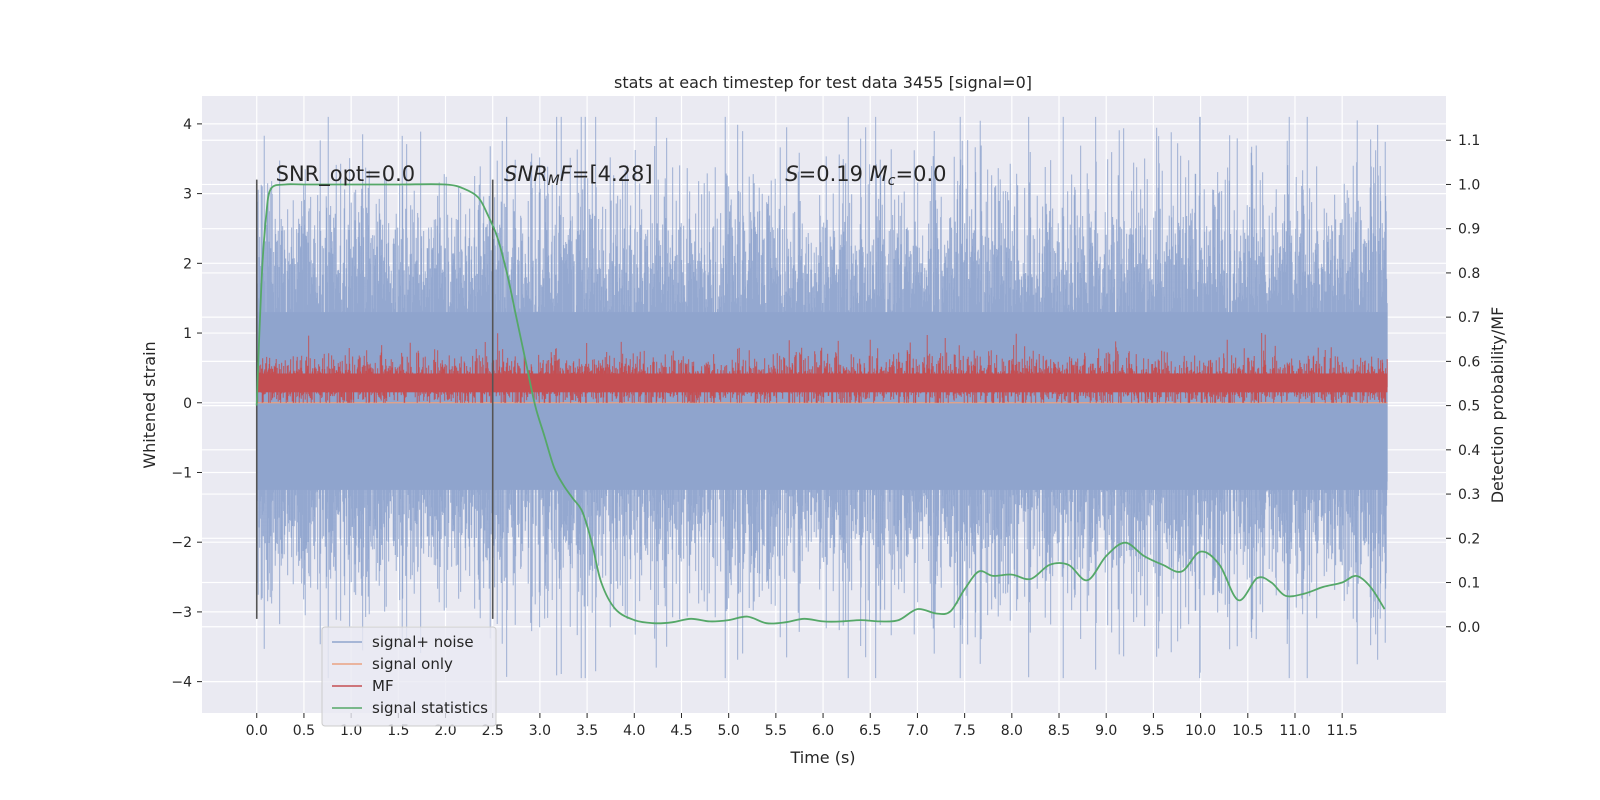  What do you see at coordinates (398, 731) in the screenshot?
I see `x-tick-label: 1.5` at bounding box center [398, 731].